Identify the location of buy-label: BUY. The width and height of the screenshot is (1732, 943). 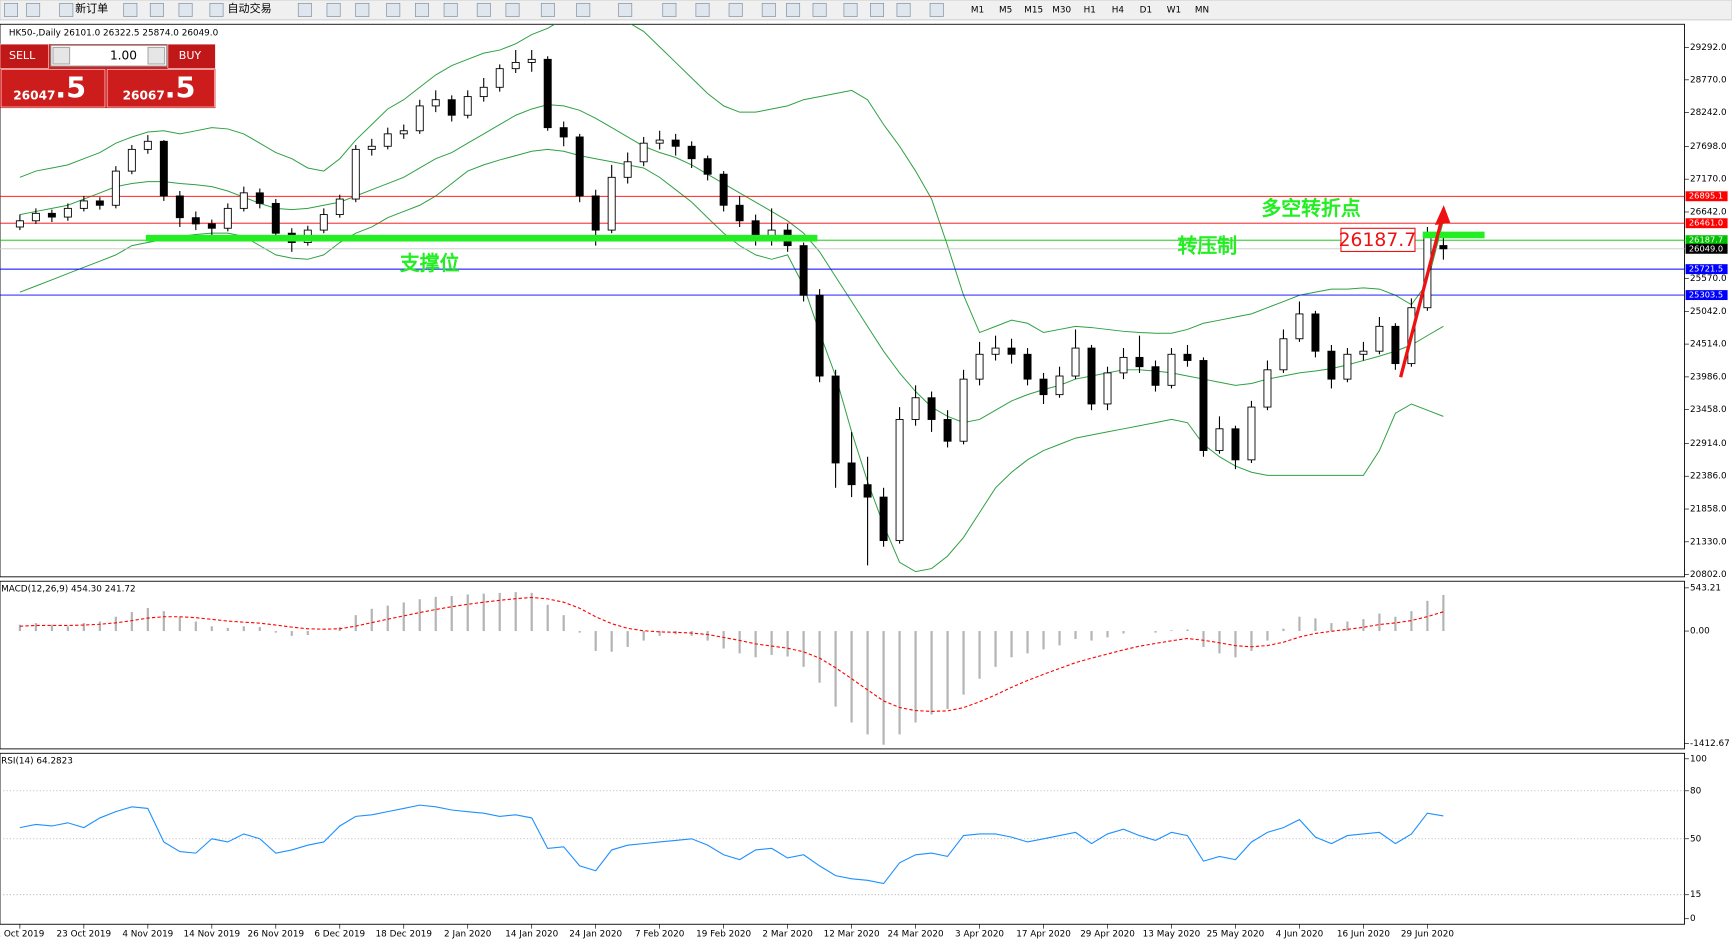
(190, 55).